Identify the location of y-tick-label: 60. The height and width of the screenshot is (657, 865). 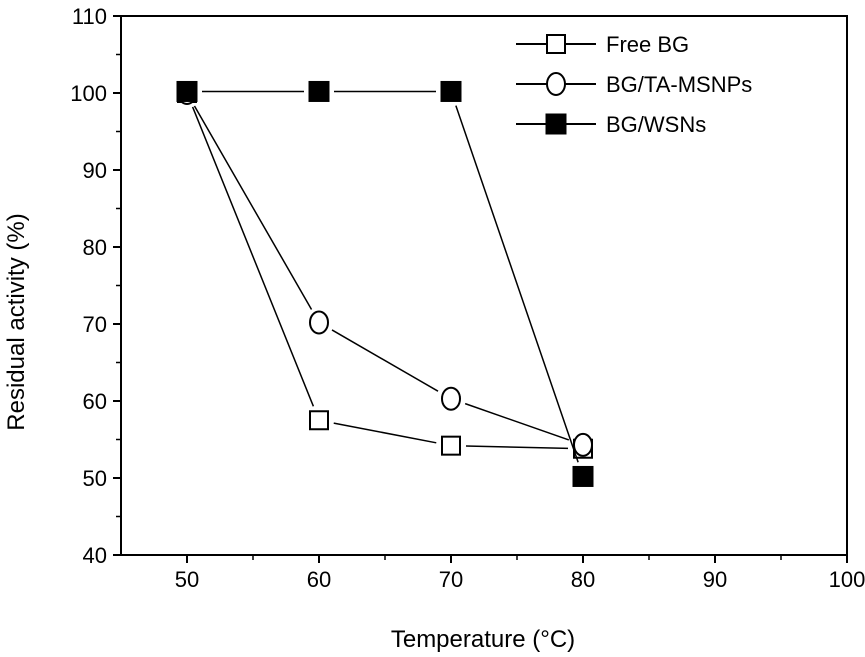
(95, 401).